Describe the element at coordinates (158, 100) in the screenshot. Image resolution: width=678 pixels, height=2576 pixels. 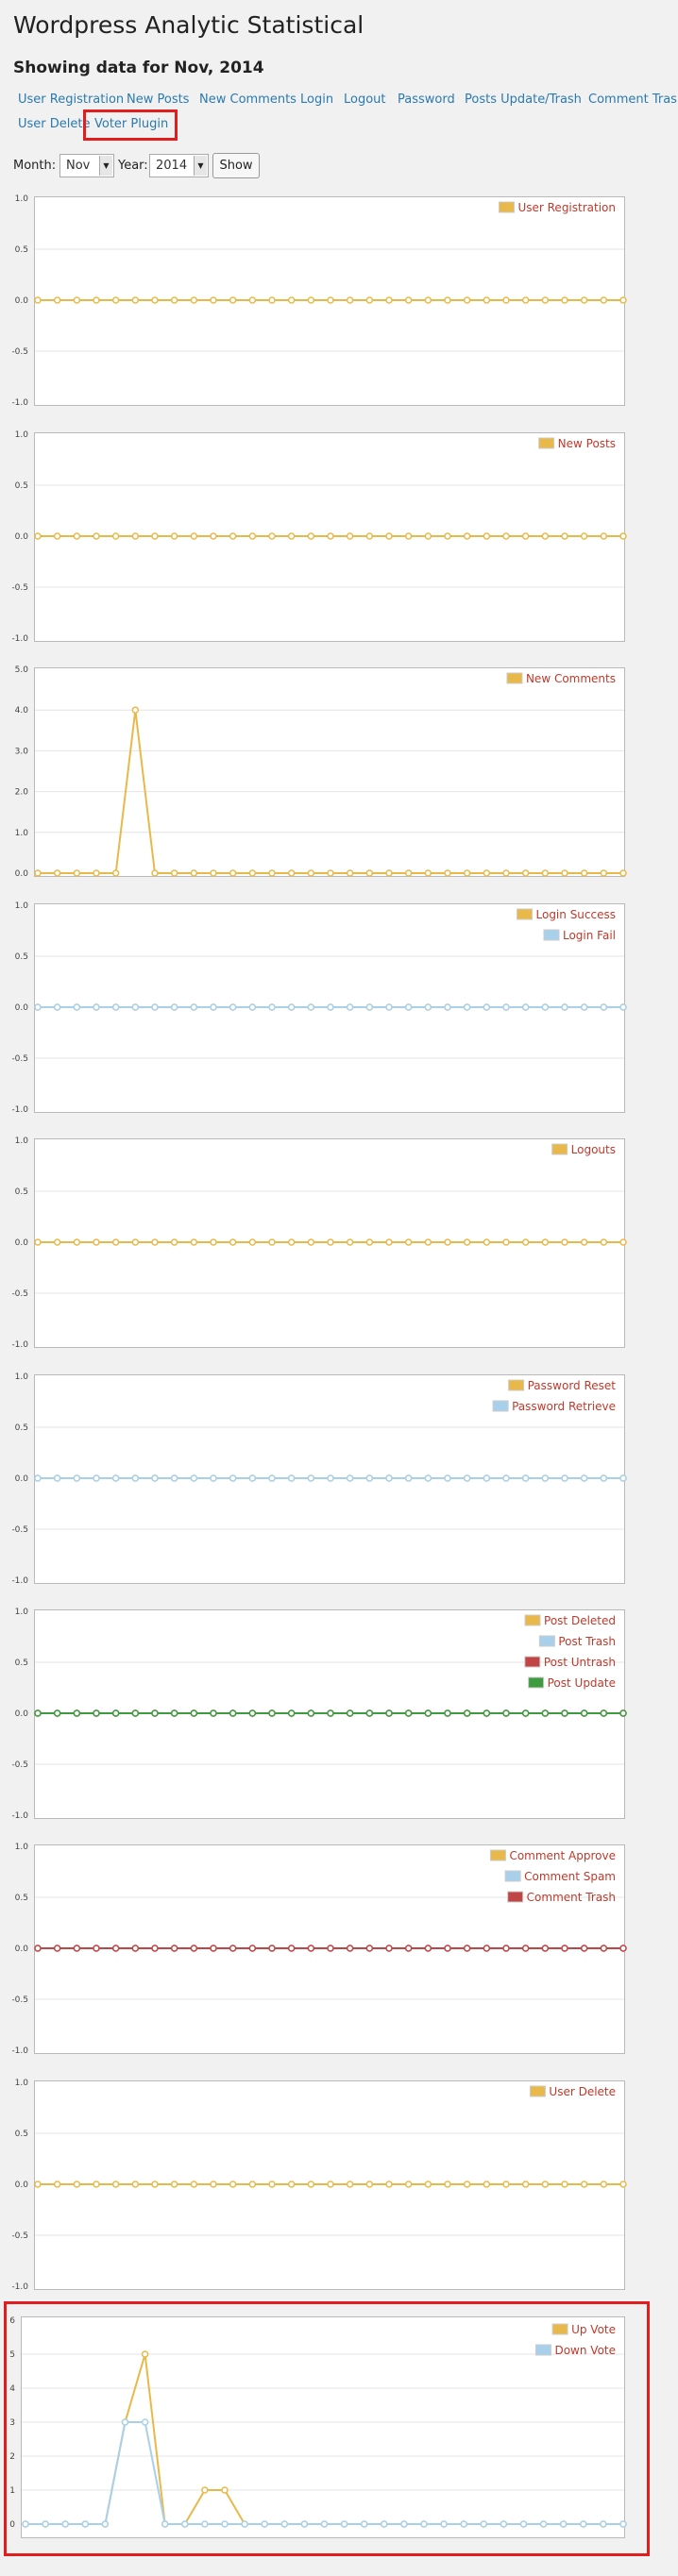
I see `nav-new-posts: New Posts` at that location.